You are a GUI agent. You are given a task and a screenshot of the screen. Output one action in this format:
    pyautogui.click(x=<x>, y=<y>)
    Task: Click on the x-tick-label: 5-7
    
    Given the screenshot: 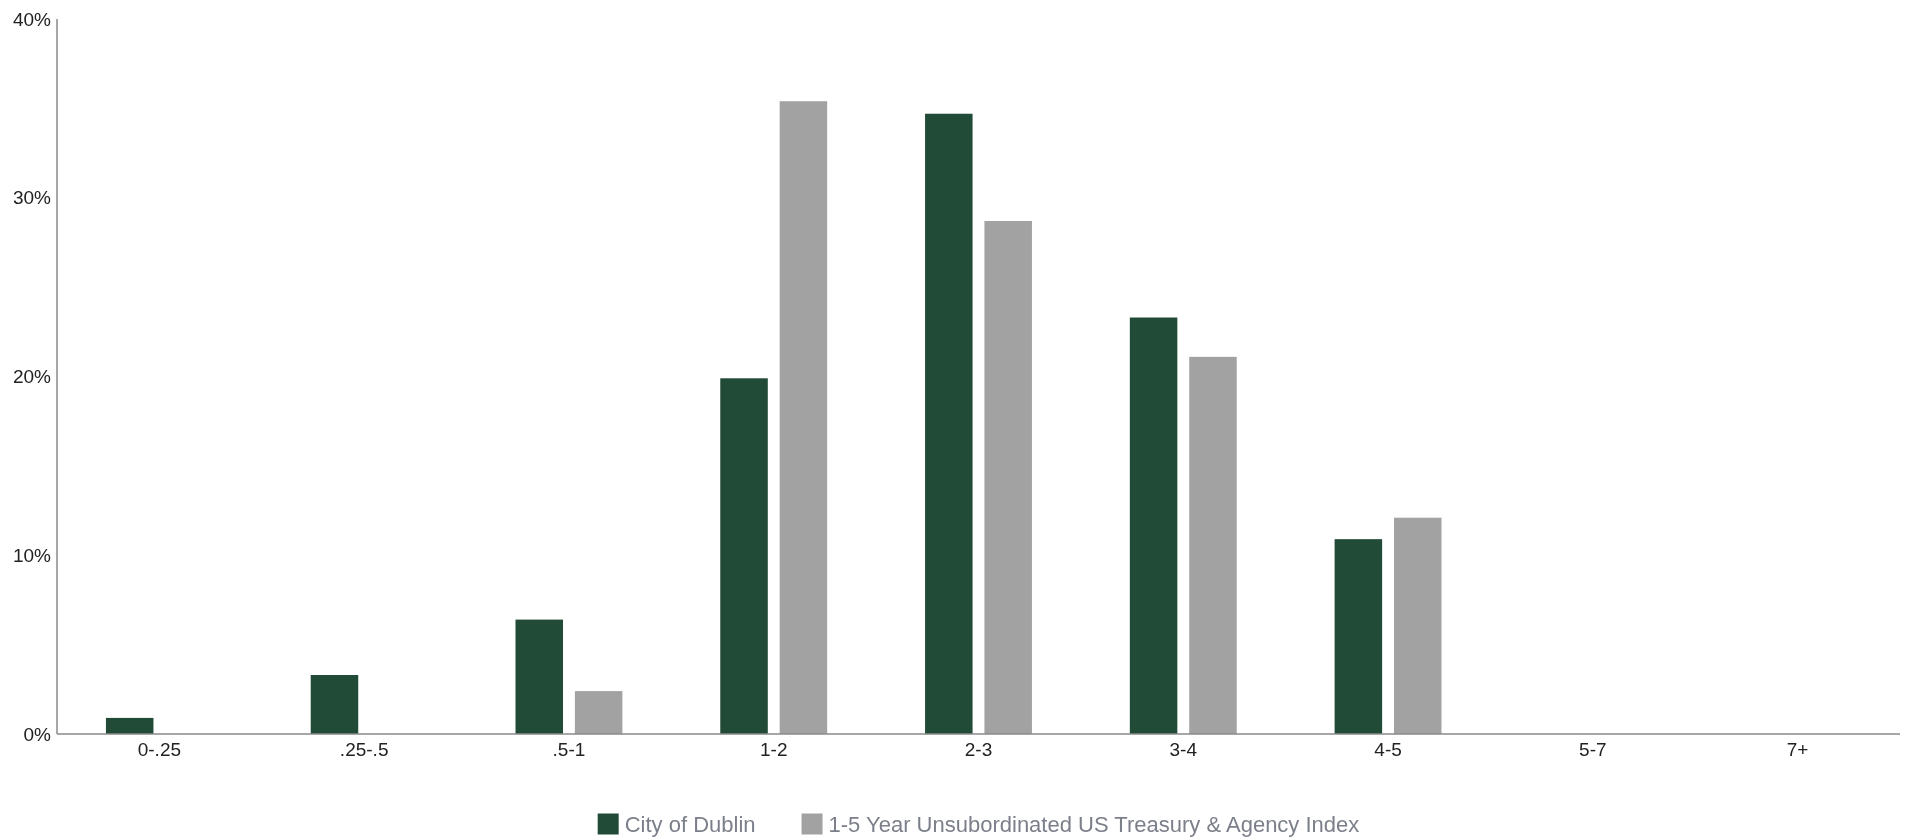 What is the action you would take?
    pyautogui.click(x=1593, y=749)
    